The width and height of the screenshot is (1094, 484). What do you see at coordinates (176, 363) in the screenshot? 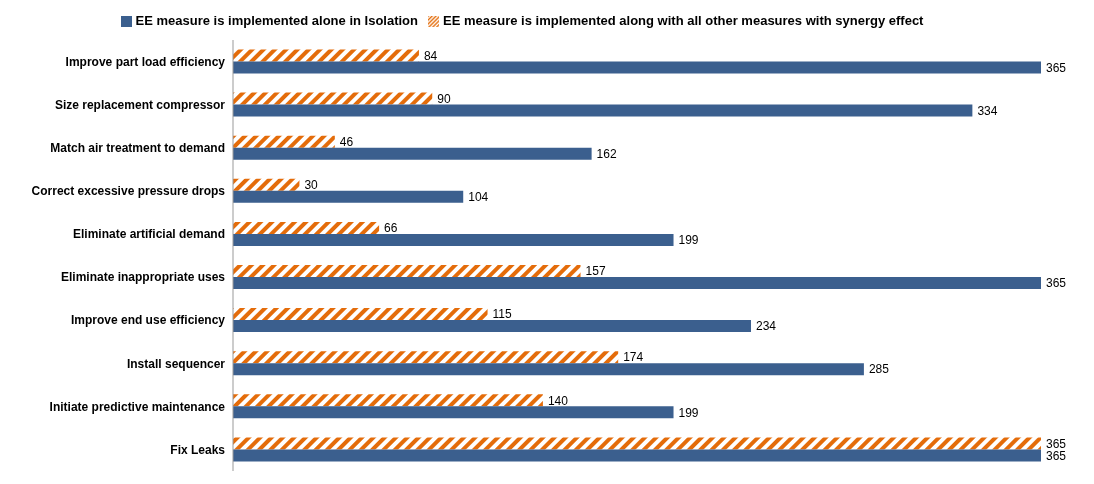
I see `y-tick-label: Install sequencer` at bounding box center [176, 363].